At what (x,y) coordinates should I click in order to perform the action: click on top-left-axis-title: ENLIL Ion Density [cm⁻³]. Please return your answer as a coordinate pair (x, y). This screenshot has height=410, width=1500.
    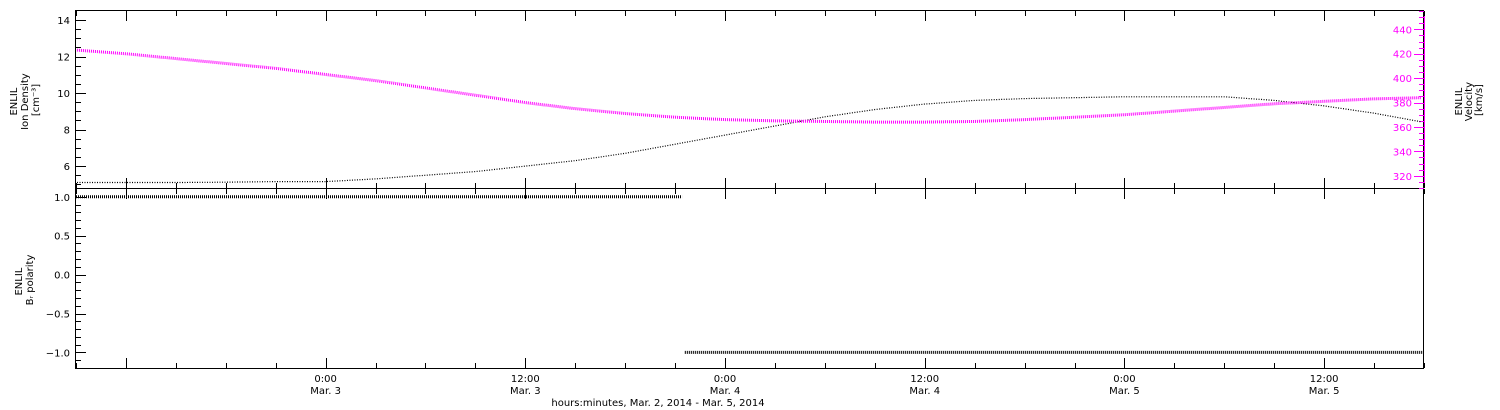
    Looking at the image, I should click on (25, 100).